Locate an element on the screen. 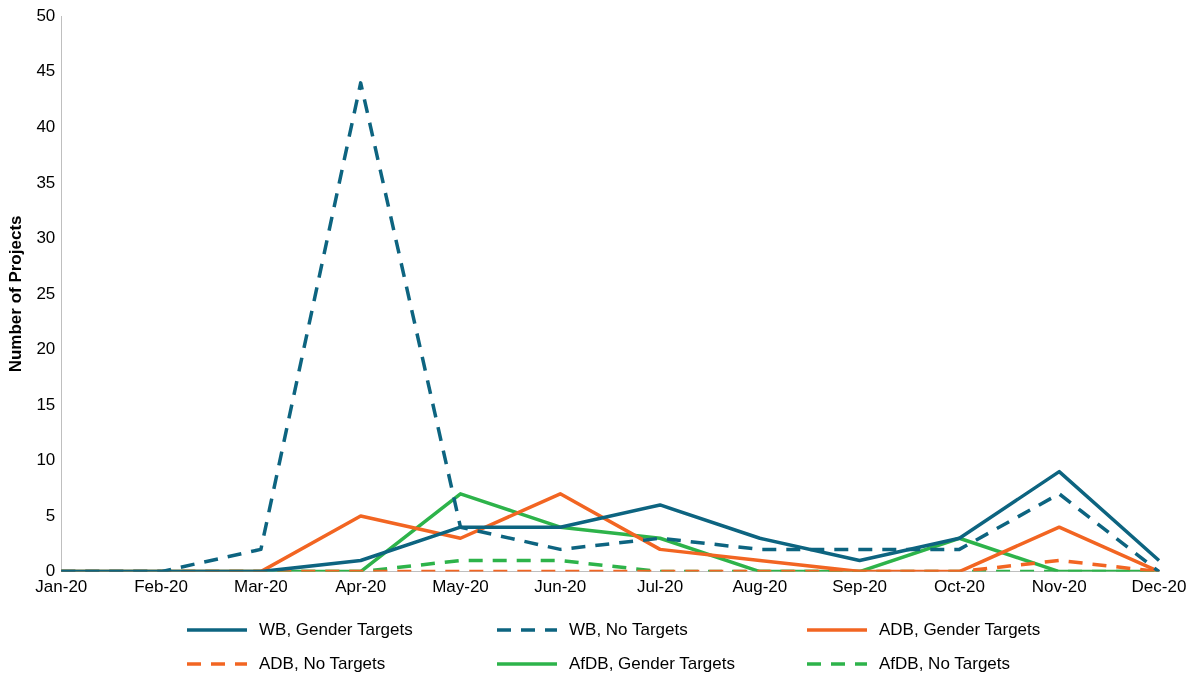 The height and width of the screenshot is (698, 1199). y-tick-label: 40 is located at coordinates (46, 126).